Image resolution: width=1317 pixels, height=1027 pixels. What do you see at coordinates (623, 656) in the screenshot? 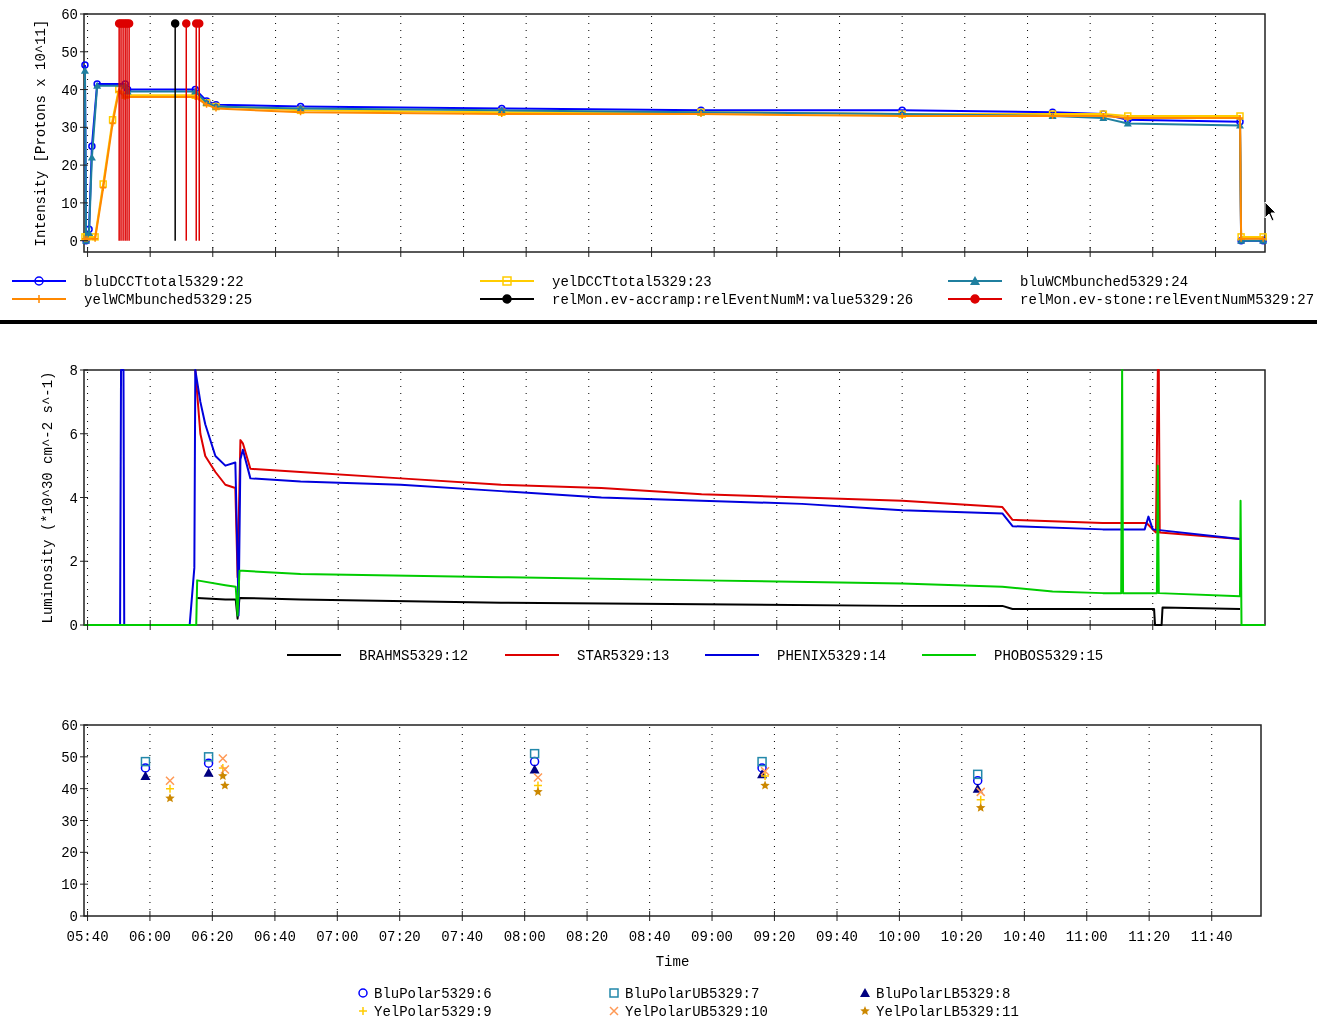
I see `legend-label: STAR5329:13` at bounding box center [623, 656].